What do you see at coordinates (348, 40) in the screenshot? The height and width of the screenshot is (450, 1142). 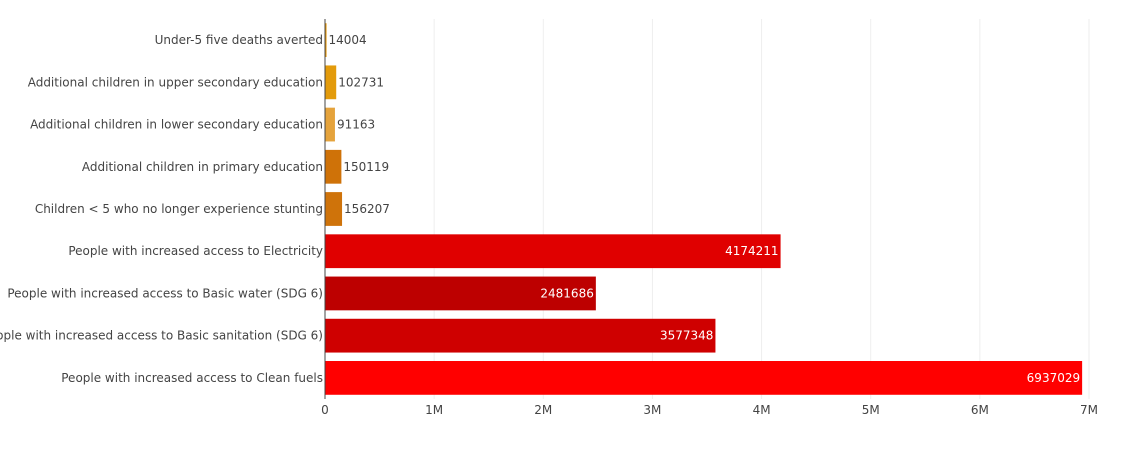 I see `data-label: 14004` at bounding box center [348, 40].